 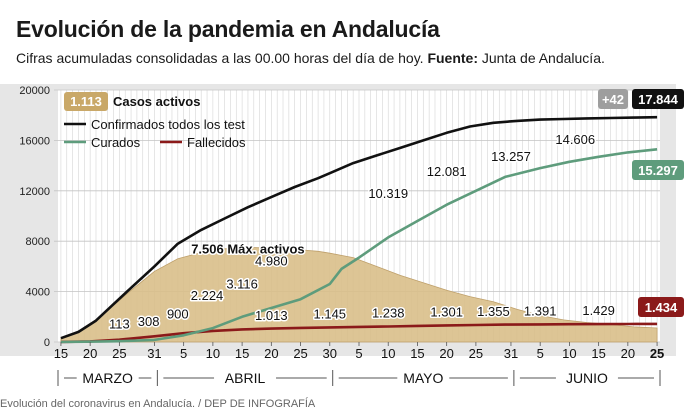 I want to click on curados-data-label-halo: 14.606, so click(x=575, y=139).